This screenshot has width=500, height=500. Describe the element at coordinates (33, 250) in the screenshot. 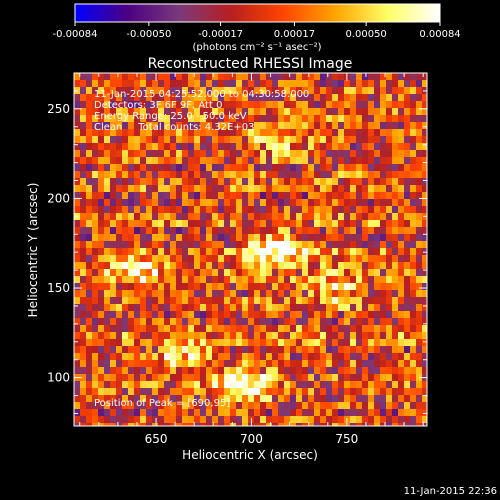

I see `y-axis-label: Heliocentric Y (arcsec)` at that location.